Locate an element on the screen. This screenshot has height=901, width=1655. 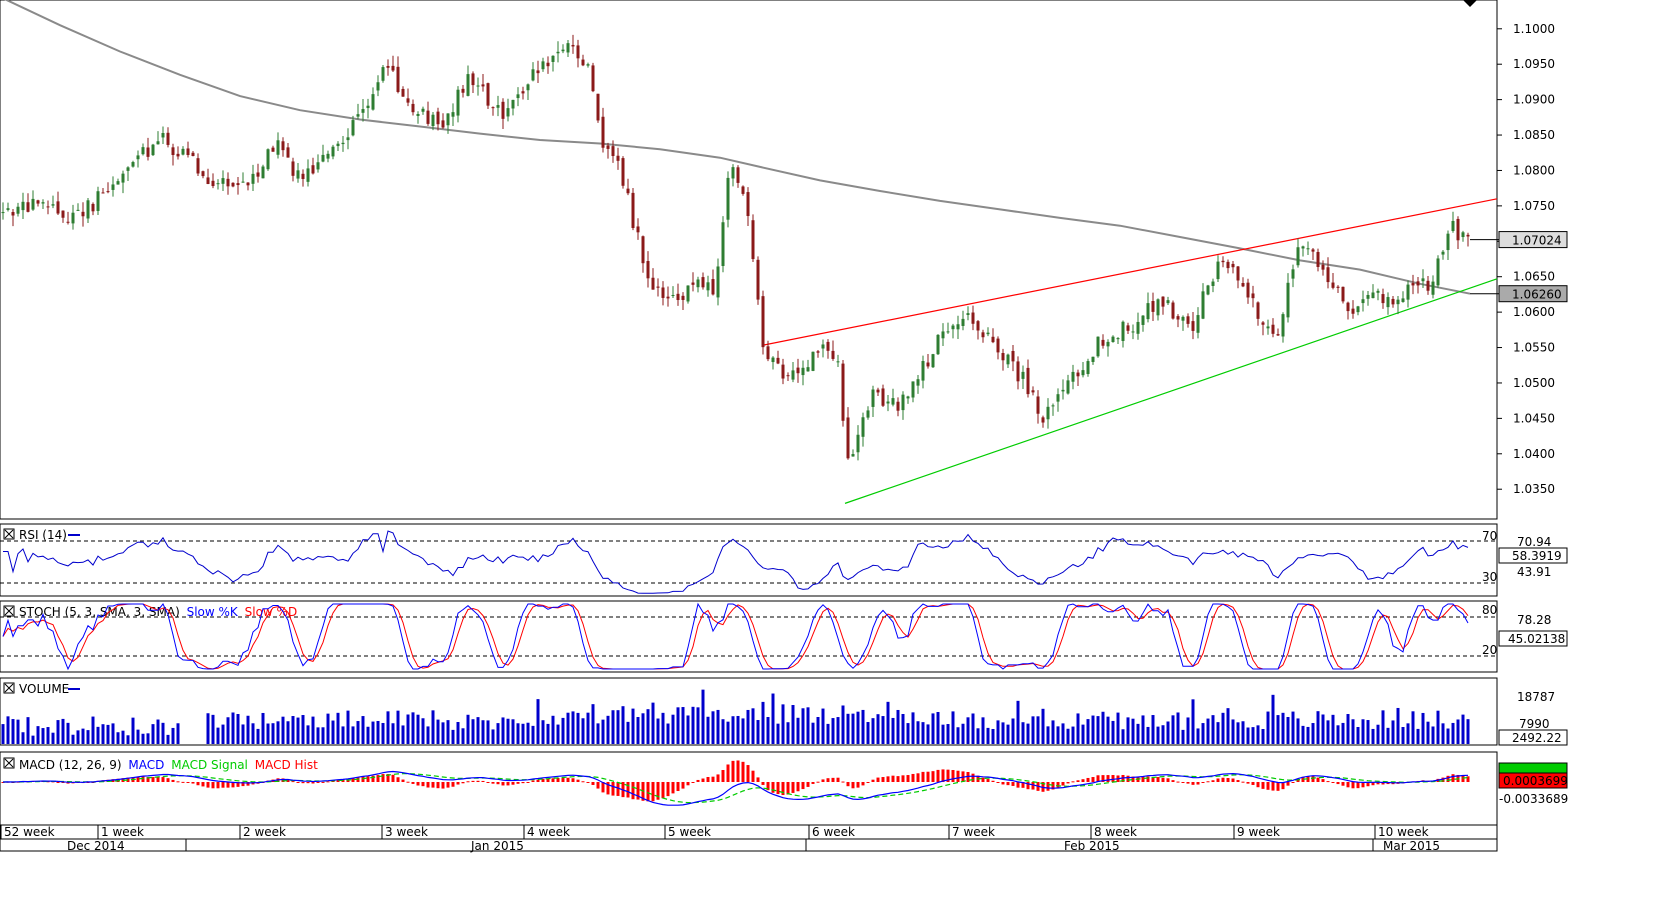
price-tick-label: 1.0600 is located at coordinates (1534, 312).